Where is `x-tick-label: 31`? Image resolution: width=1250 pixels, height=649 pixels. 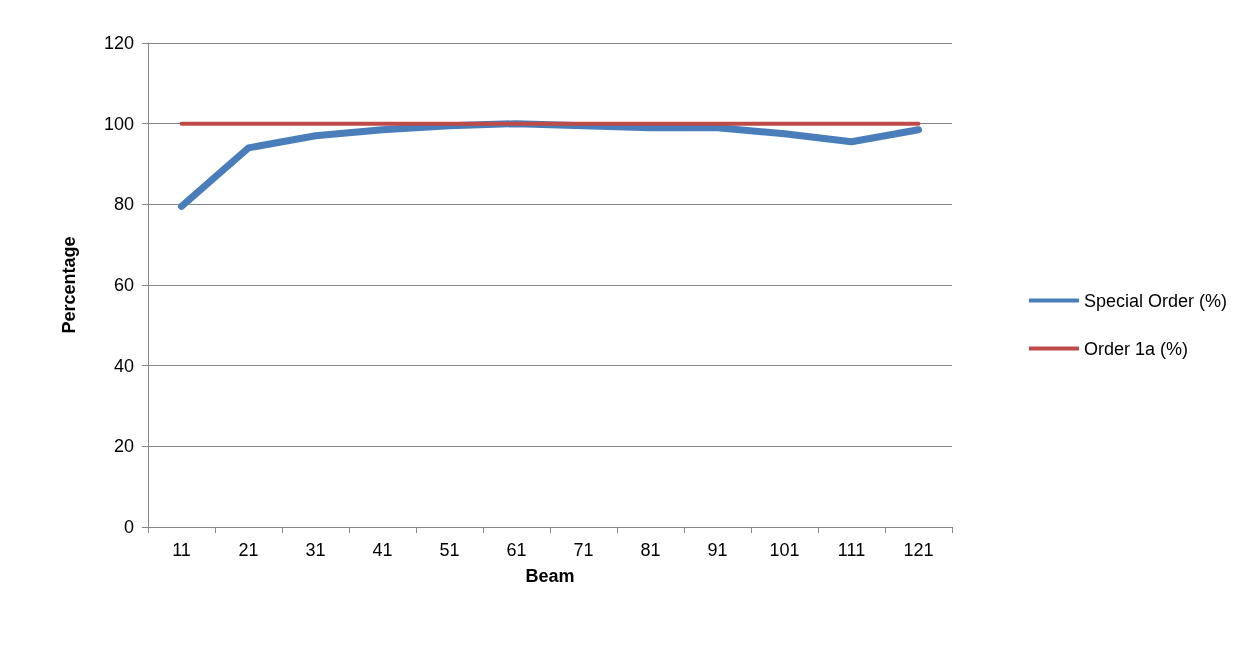 x-tick-label: 31 is located at coordinates (315, 550).